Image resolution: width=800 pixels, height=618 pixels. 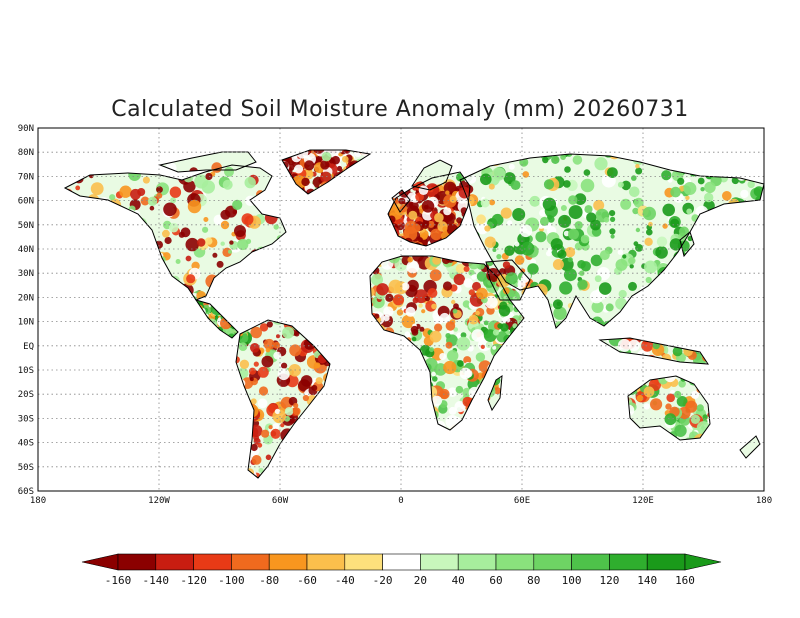 I want to click on colorbar-over-arrow, so click(x=703, y=562).